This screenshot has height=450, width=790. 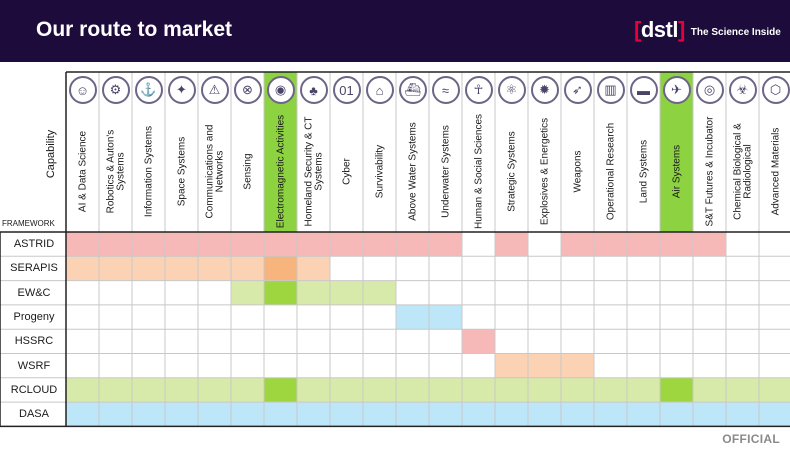 What do you see at coordinates (412, 90) in the screenshot?
I see `ship-icon: ⛴` at bounding box center [412, 90].